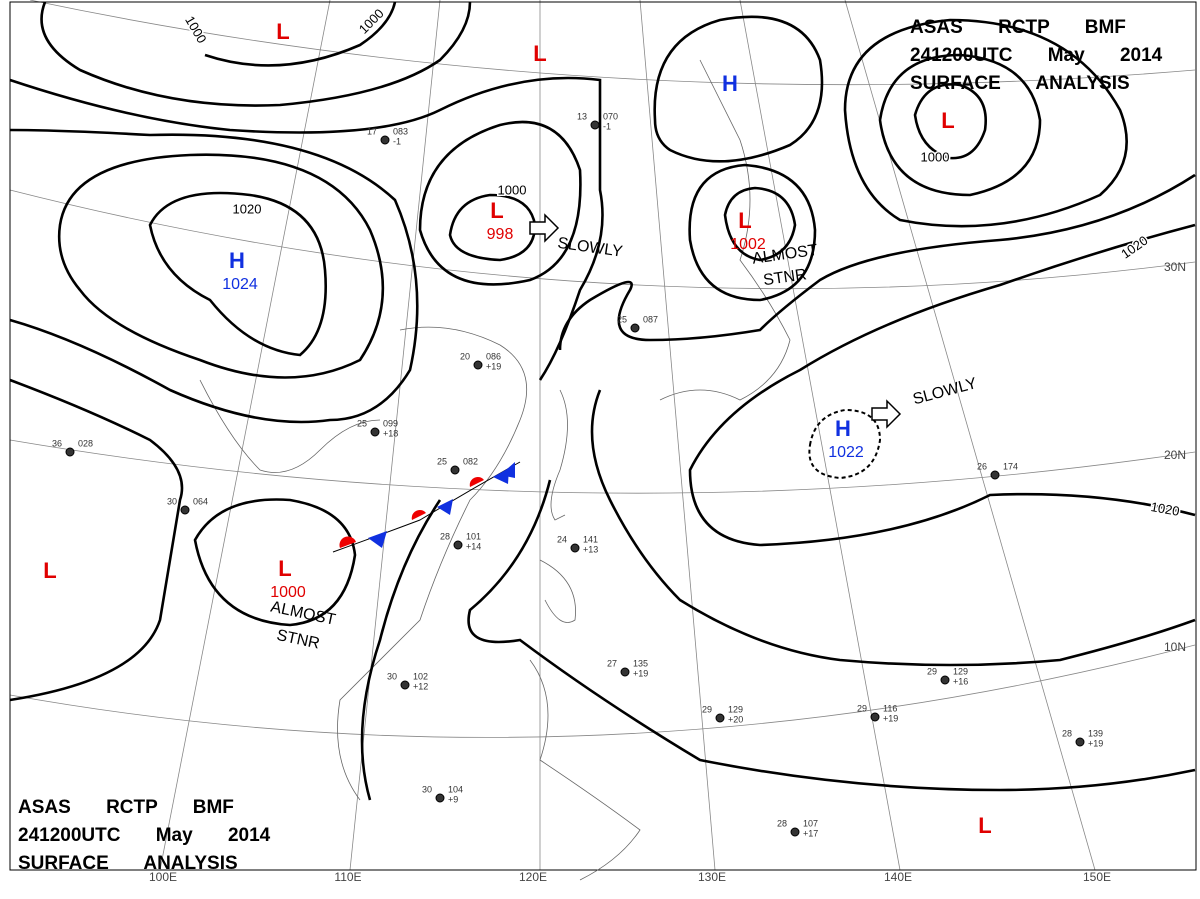 This screenshot has height=899, width=1200. I want to click on header-line: ASAS RCTP BMF, so click(126, 807).